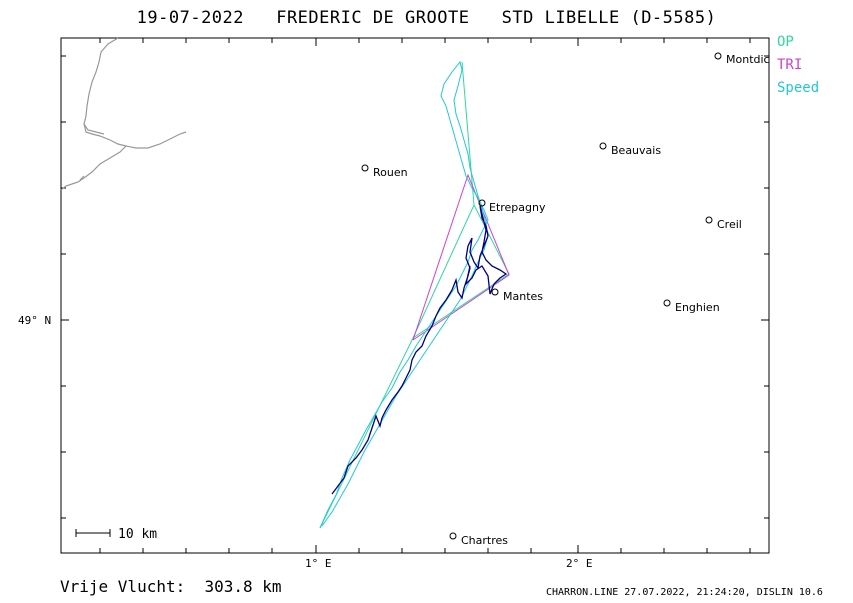  I want to click on svg-text: Montdic, so click(748, 59).